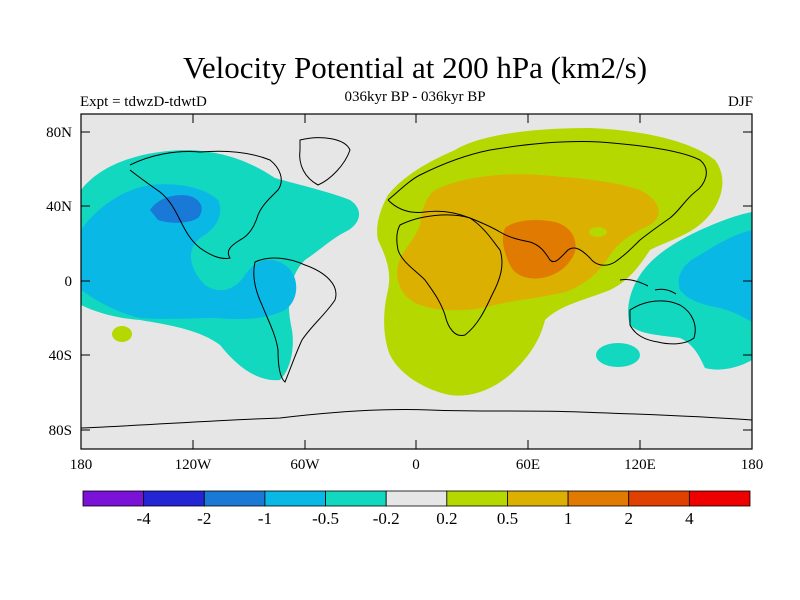 The image size is (800, 600). Describe the element at coordinates (295, 320) in the screenshot. I see `coastline-south-america` at that location.